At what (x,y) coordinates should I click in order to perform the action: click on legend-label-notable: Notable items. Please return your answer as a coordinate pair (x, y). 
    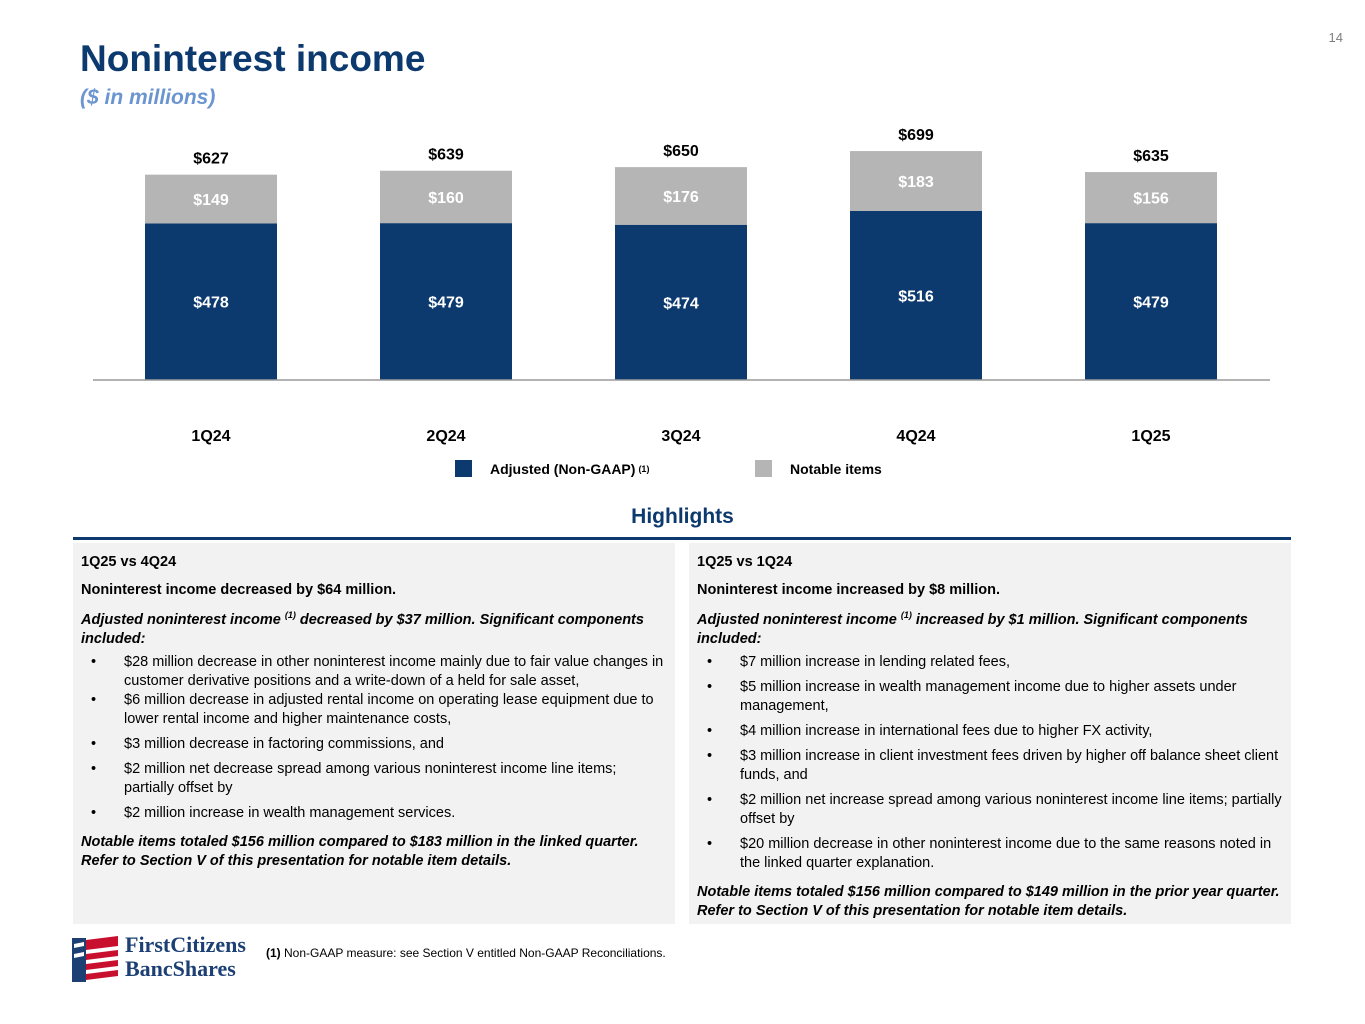
    Looking at the image, I should click on (836, 468).